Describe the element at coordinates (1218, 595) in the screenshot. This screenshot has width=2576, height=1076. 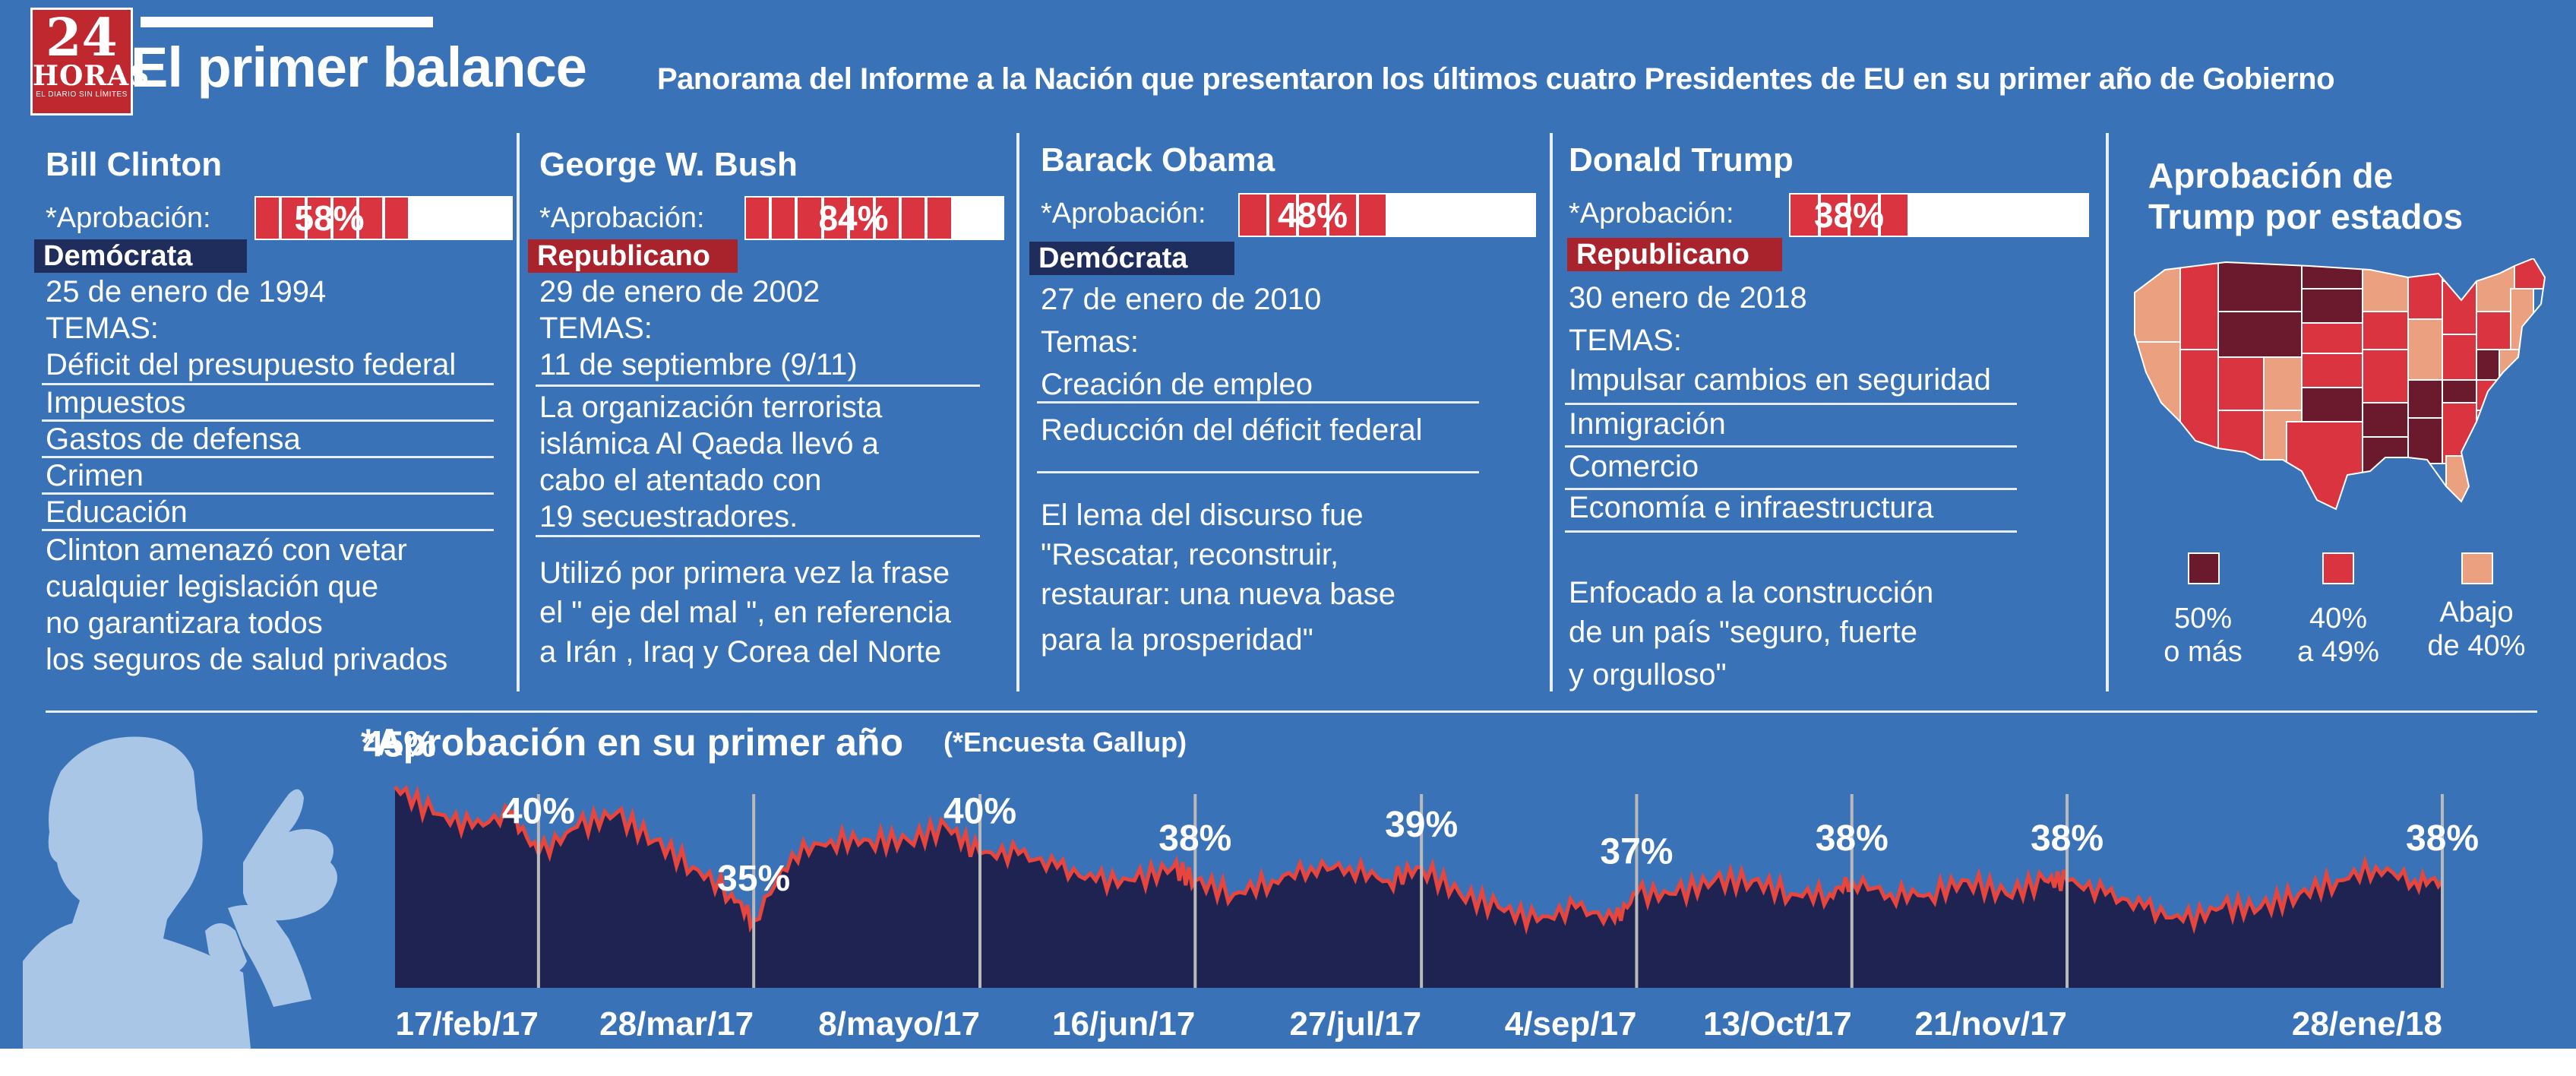
I see `note-line: restaurar: una nueva base` at that location.